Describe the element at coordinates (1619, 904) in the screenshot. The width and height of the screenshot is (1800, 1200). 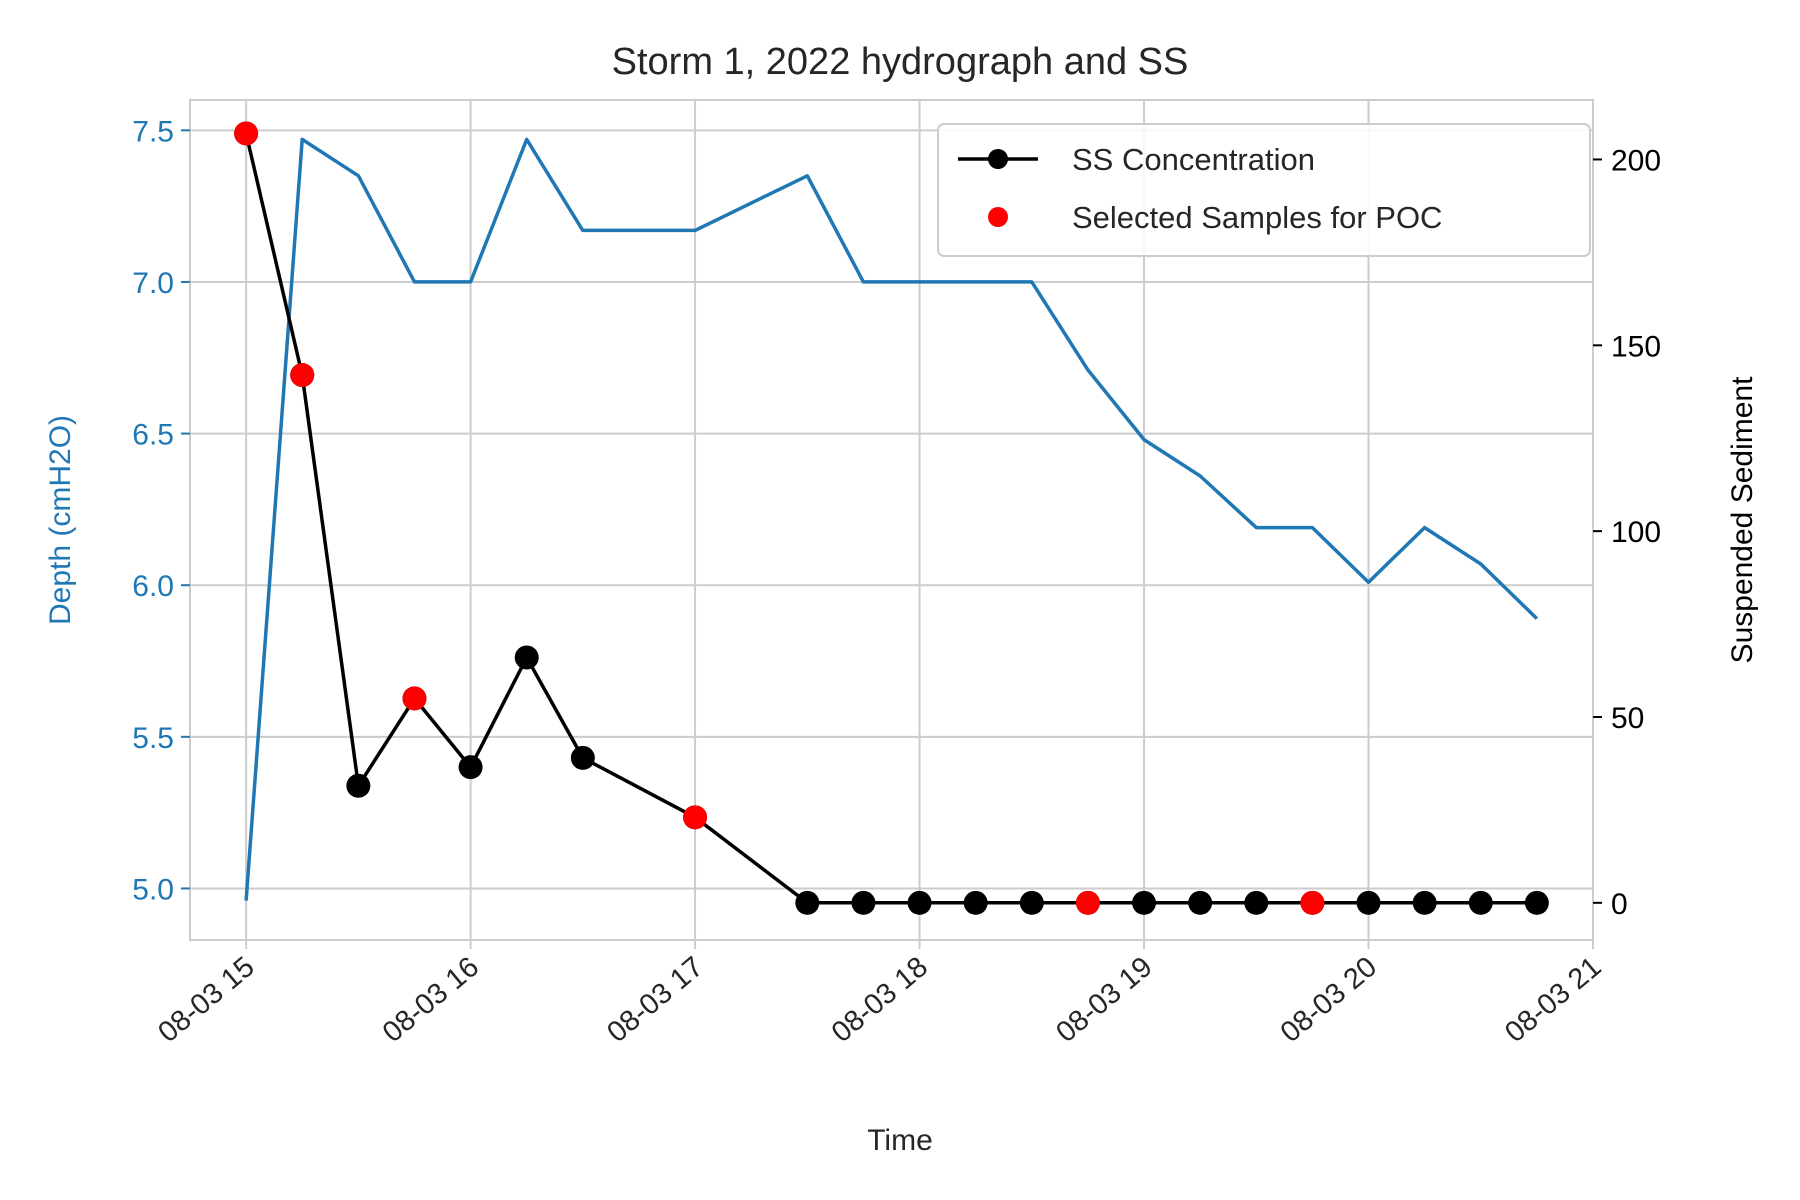
I see `y-right-tick-label: 0` at that location.